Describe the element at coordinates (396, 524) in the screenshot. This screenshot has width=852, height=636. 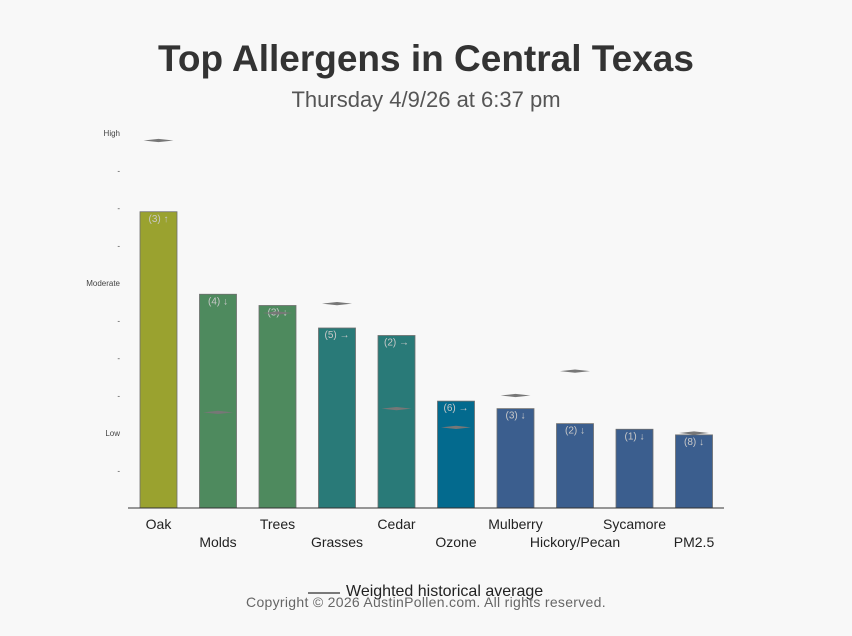
I see `x-category-label: Cedar` at that location.